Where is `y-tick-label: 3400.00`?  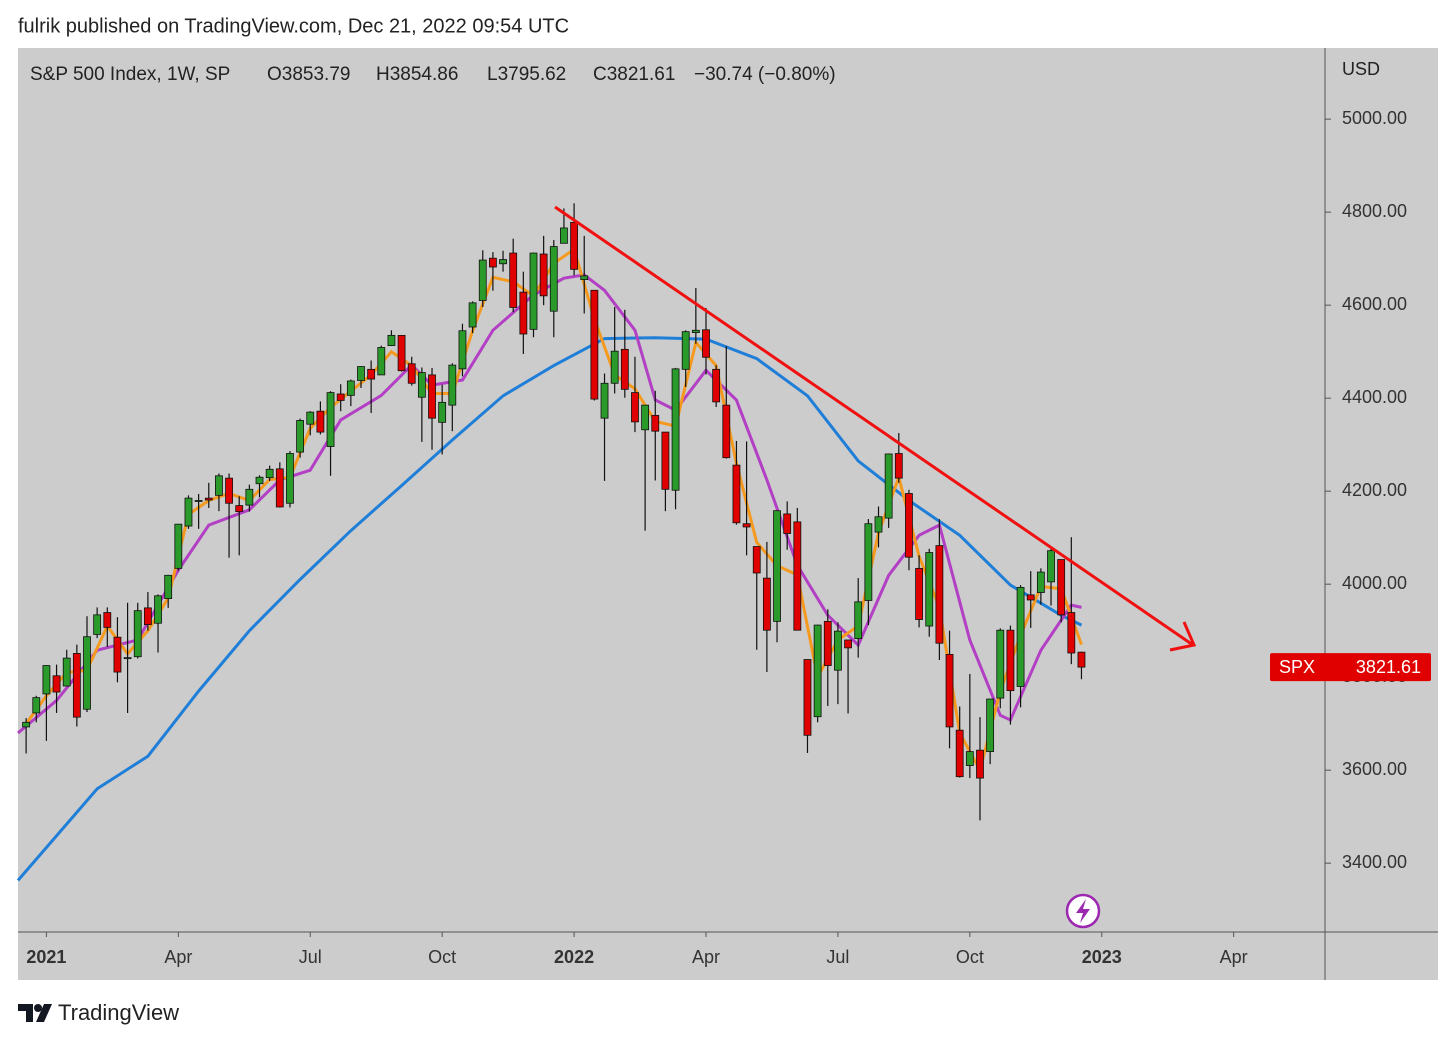
y-tick-label: 3400.00 is located at coordinates (1374, 862).